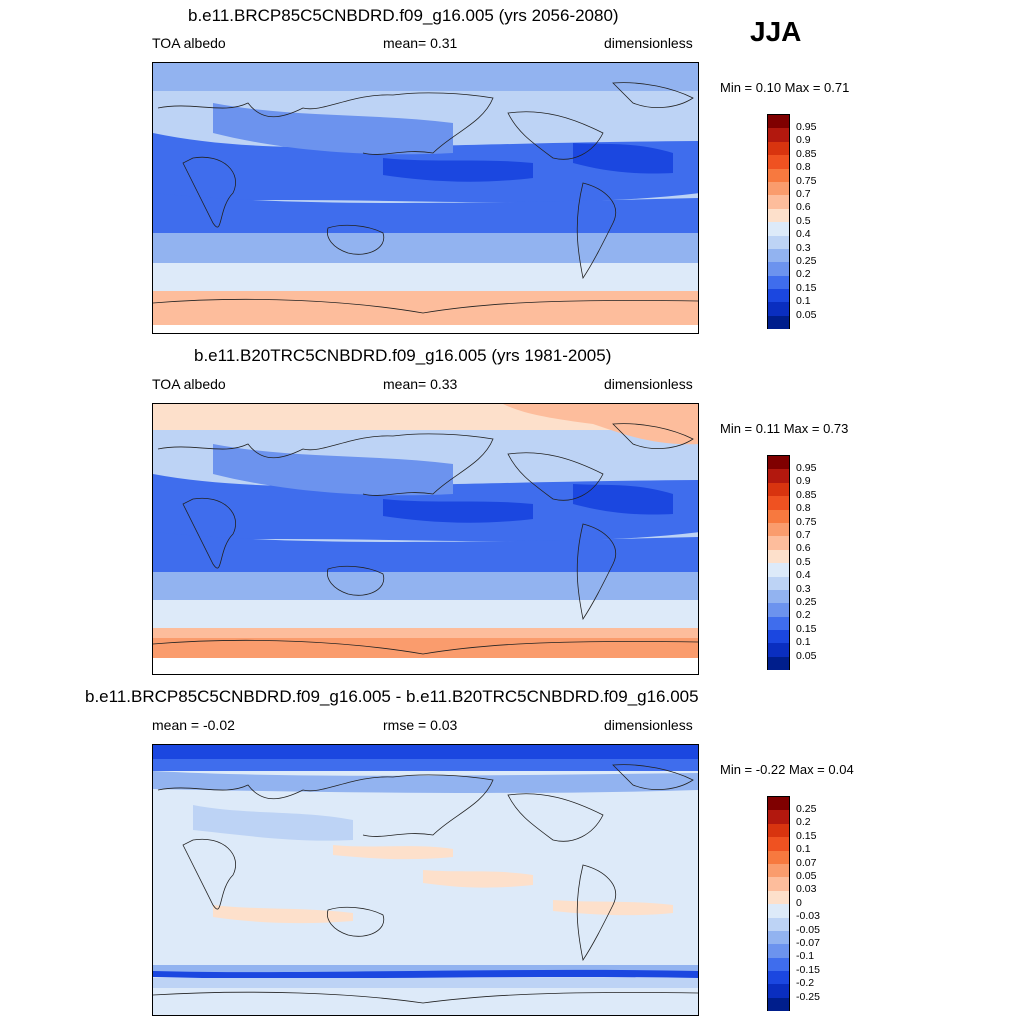 The image size is (1024, 1024). Describe the element at coordinates (193, 725) in the screenshot. I see `panel3-mean-label: mean = -0.02` at that location.